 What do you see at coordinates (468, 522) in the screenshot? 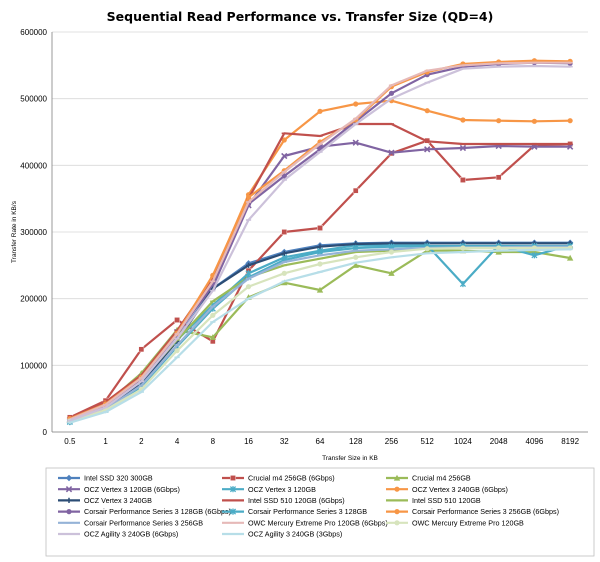
I see `legend-label: OWC Mercury Extreme Pro 120GB` at bounding box center [468, 522].